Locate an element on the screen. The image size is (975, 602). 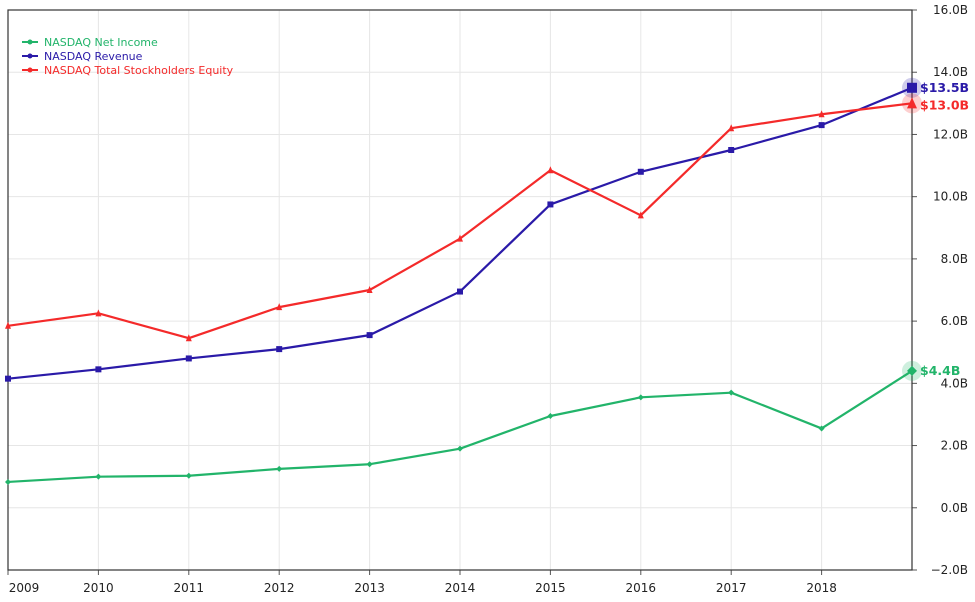
y-tick-label: 2.0B is located at coordinates (954, 446).